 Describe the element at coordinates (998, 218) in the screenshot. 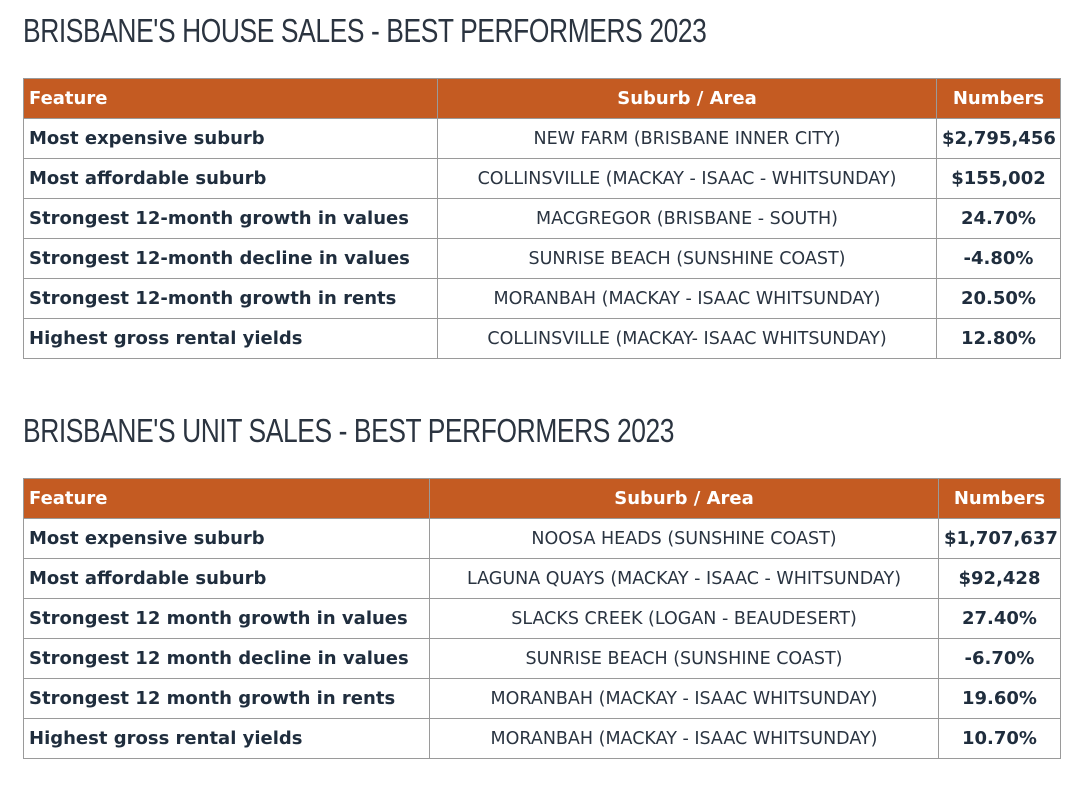

I see `number-cell: 24.70%` at that location.